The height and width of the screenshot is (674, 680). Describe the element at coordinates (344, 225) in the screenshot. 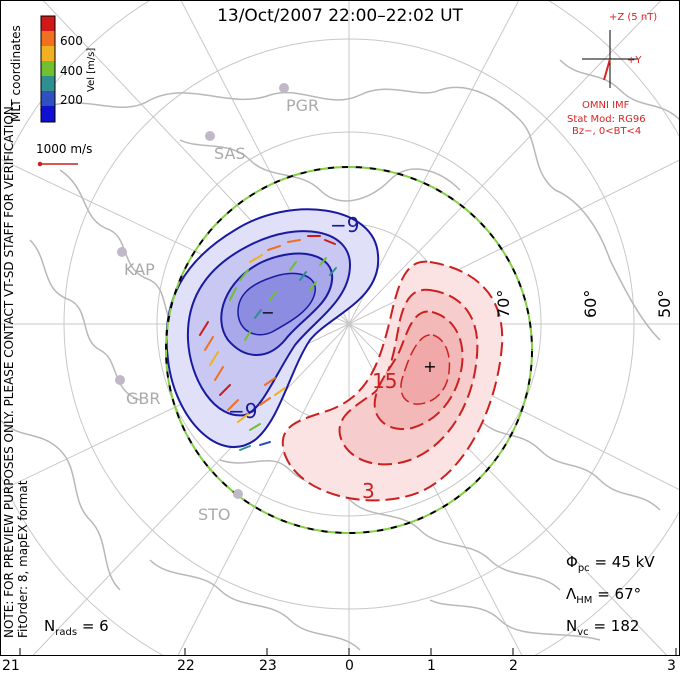

I see `contour-label-neg-top: −9` at that location.